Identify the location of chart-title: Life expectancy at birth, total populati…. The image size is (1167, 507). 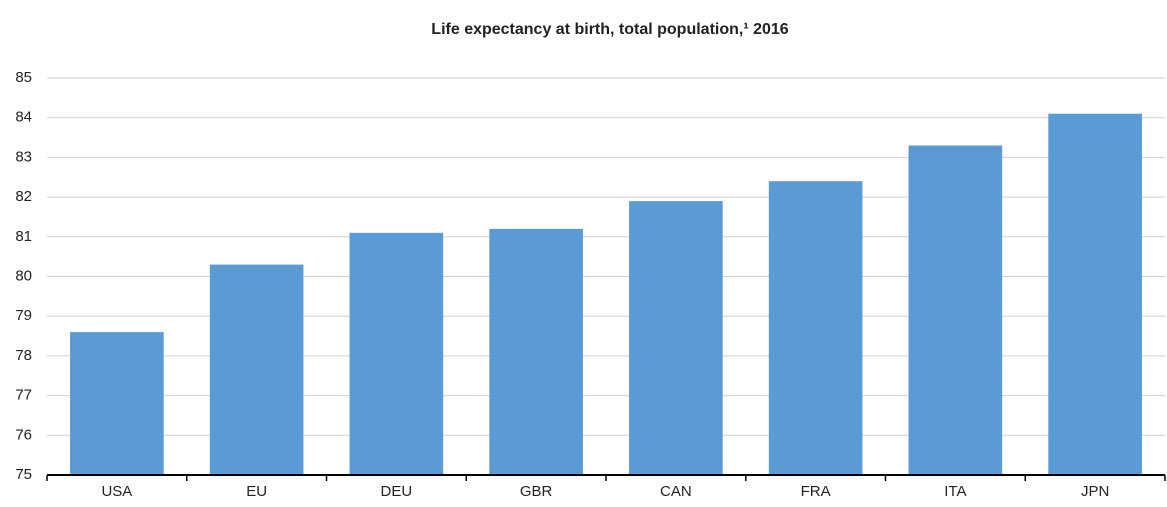
(610, 29).